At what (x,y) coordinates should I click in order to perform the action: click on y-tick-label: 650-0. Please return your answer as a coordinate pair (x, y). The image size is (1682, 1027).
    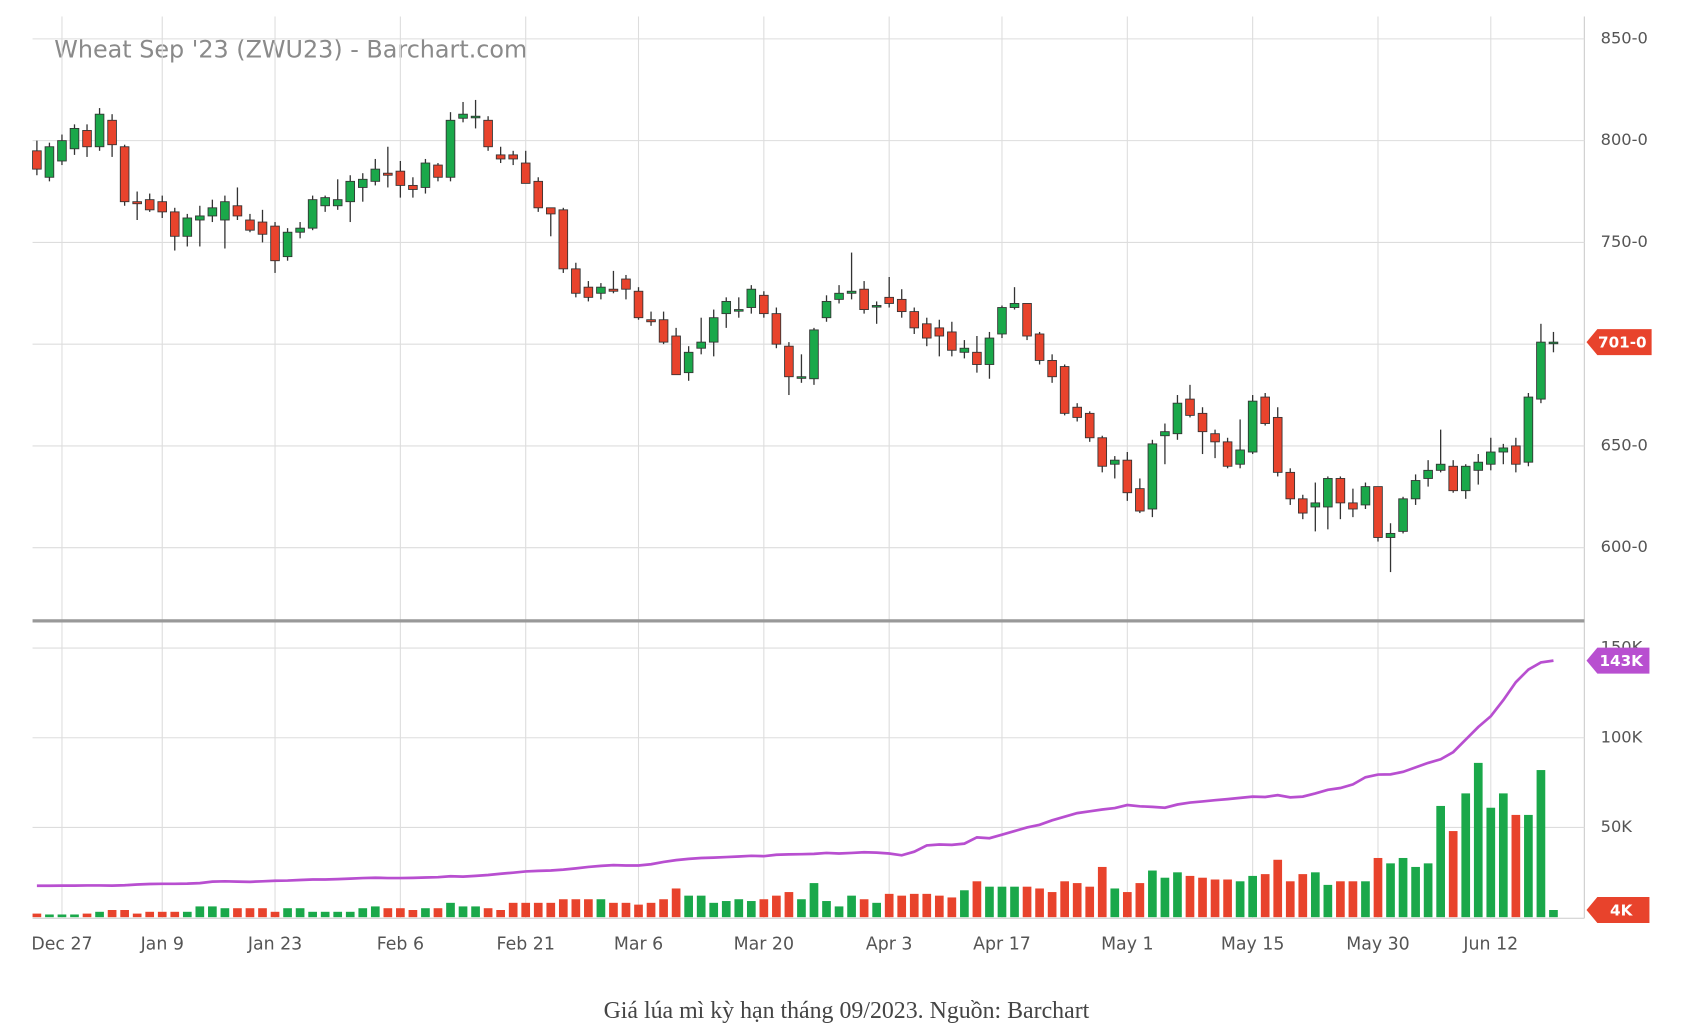
    Looking at the image, I should click on (1624, 444).